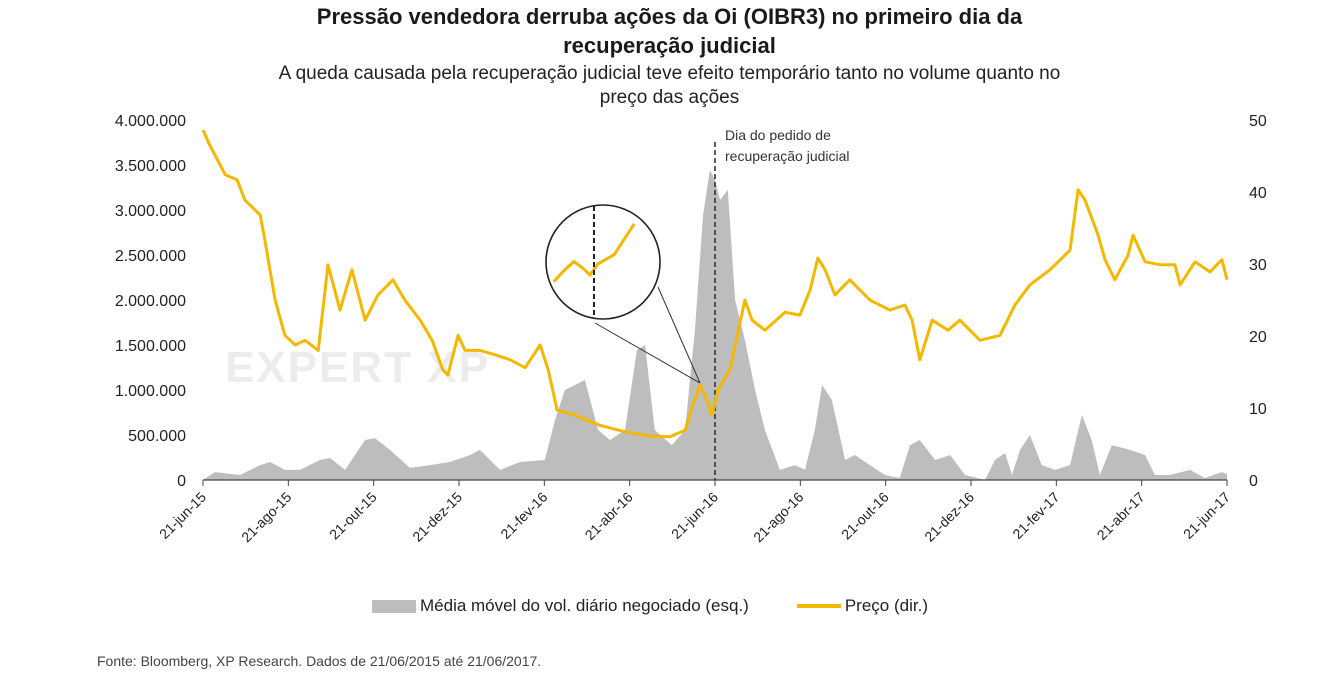 Image resolution: width=1339 pixels, height=685 pixels. I want to click on y-left-tick-label: 1.000.000, so click(150, 391).